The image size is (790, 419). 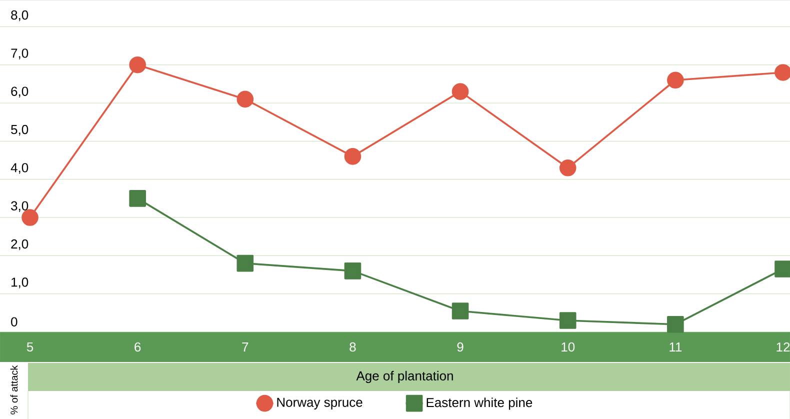 What do you see at coordinates (19, 16) in the screenshot?
I see `y-tick-label: 8,0` at bounding box center [19, 16].